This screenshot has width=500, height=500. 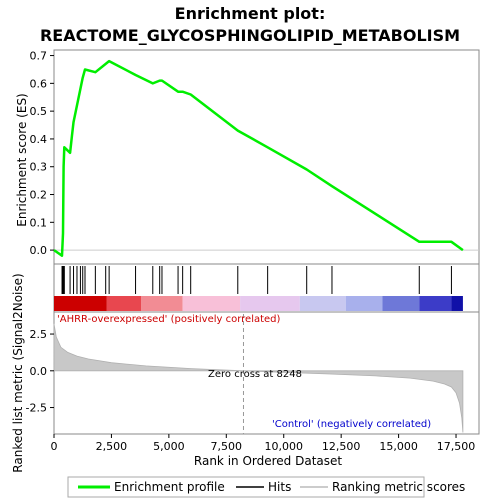 I want to click on es-tick-label: 0.0, so click(x=39, y=250).